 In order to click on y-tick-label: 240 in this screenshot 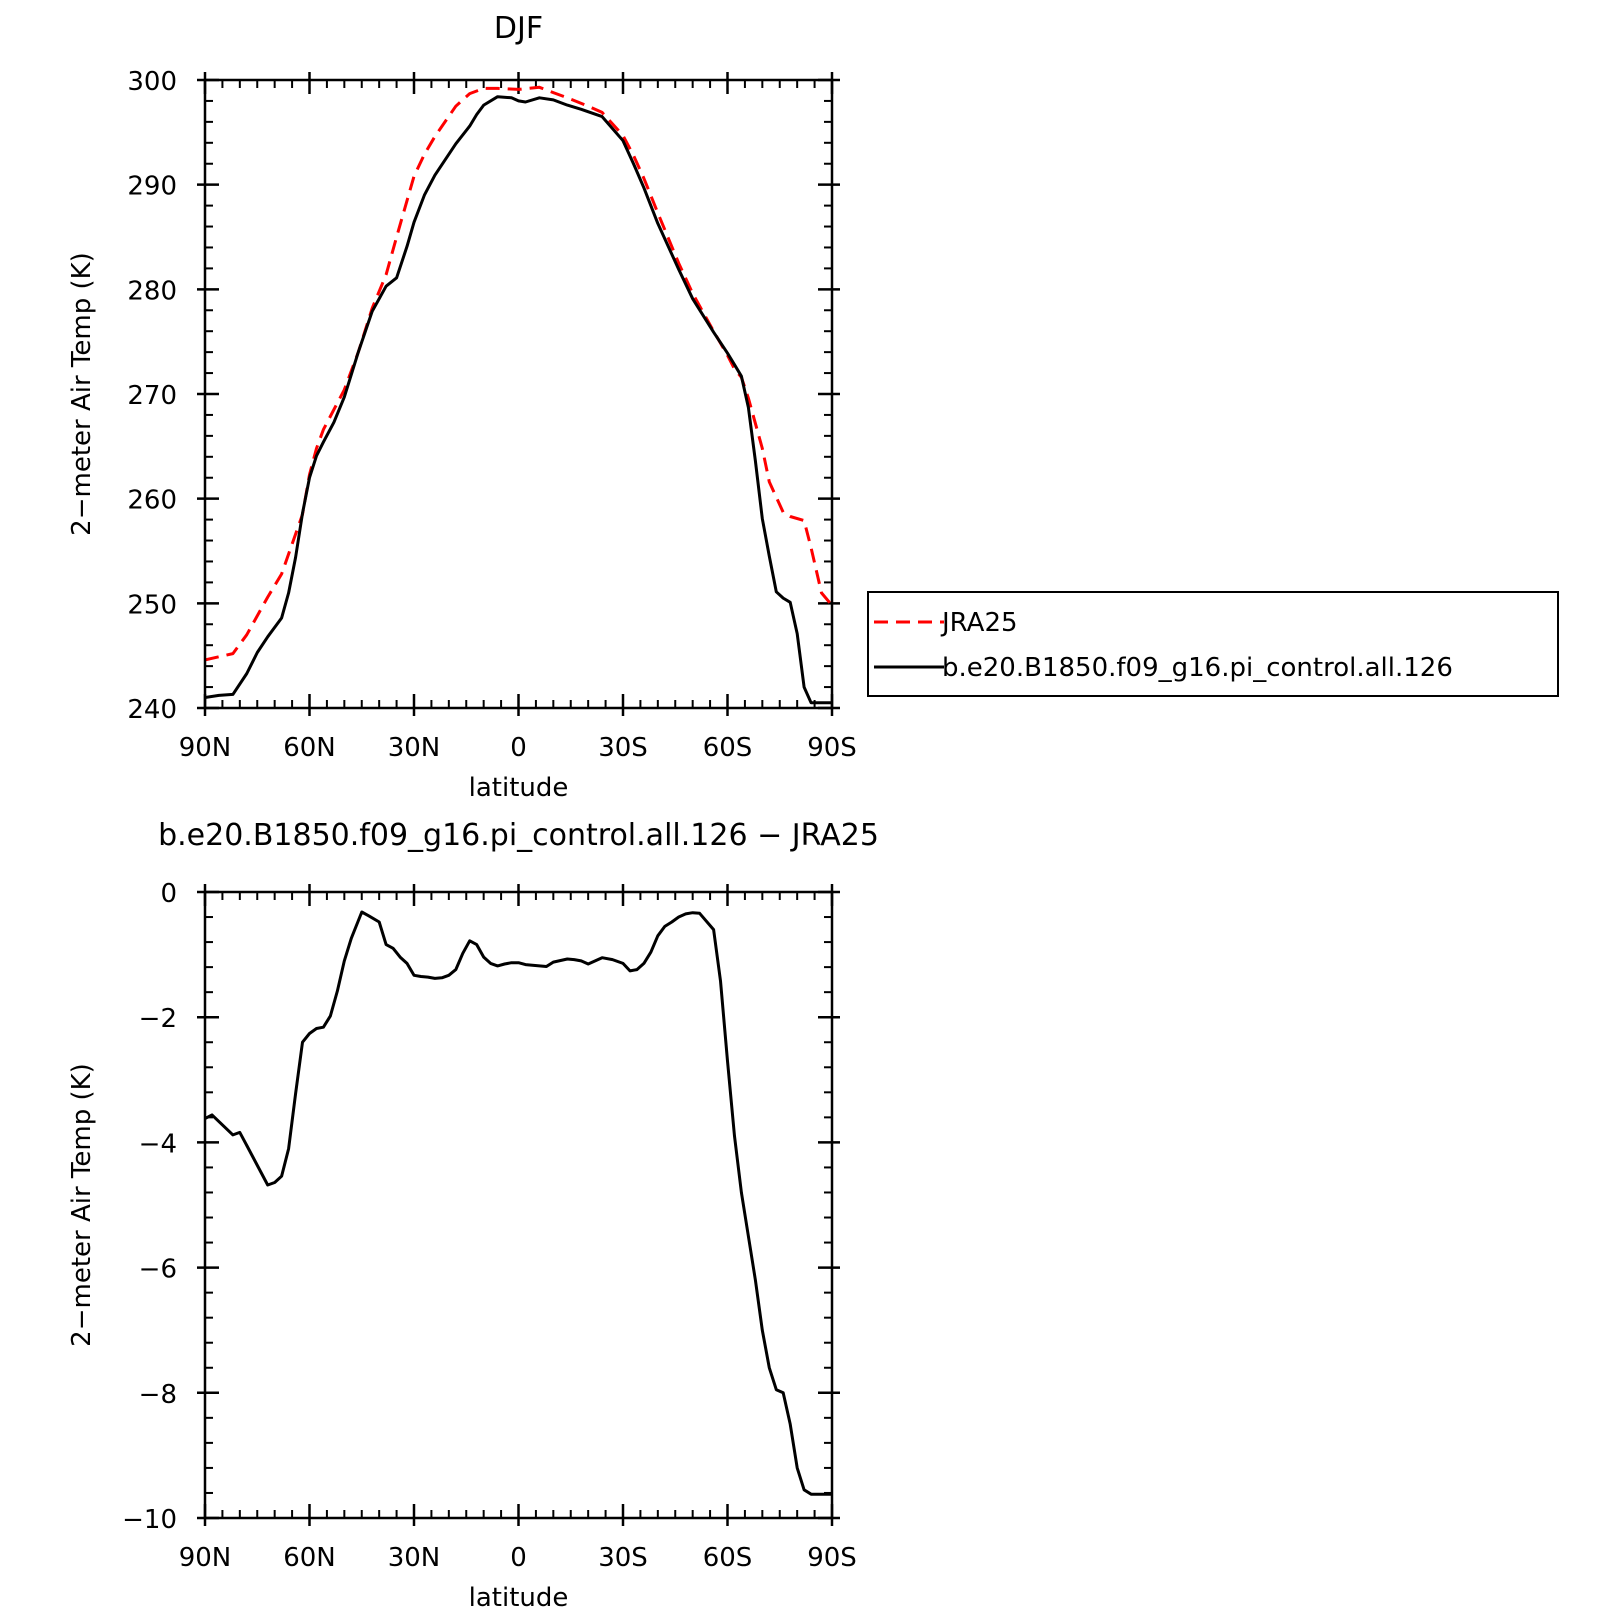, I will do `click(152, 710)`.